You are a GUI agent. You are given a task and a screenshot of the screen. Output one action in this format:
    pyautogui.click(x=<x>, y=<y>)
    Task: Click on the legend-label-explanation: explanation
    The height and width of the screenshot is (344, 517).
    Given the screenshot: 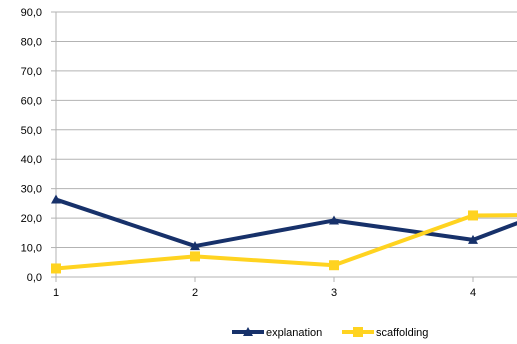 What is the action you would take?
    pyautogui.click(x=294, y=333)
    